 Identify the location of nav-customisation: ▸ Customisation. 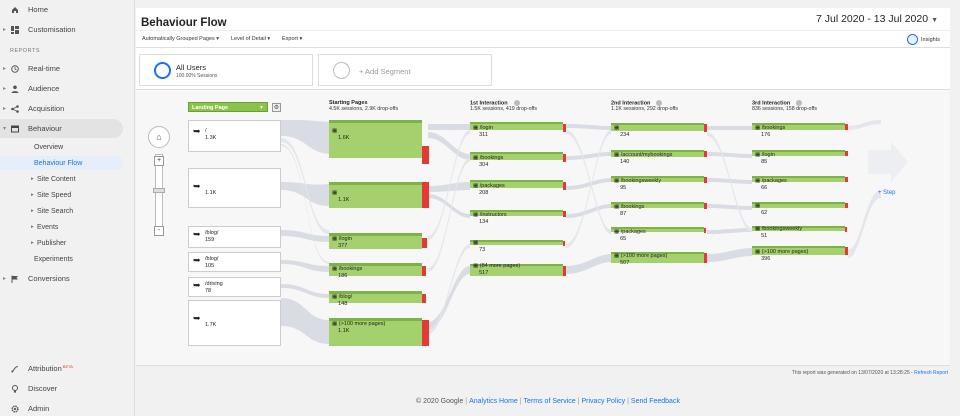
(61, 29).